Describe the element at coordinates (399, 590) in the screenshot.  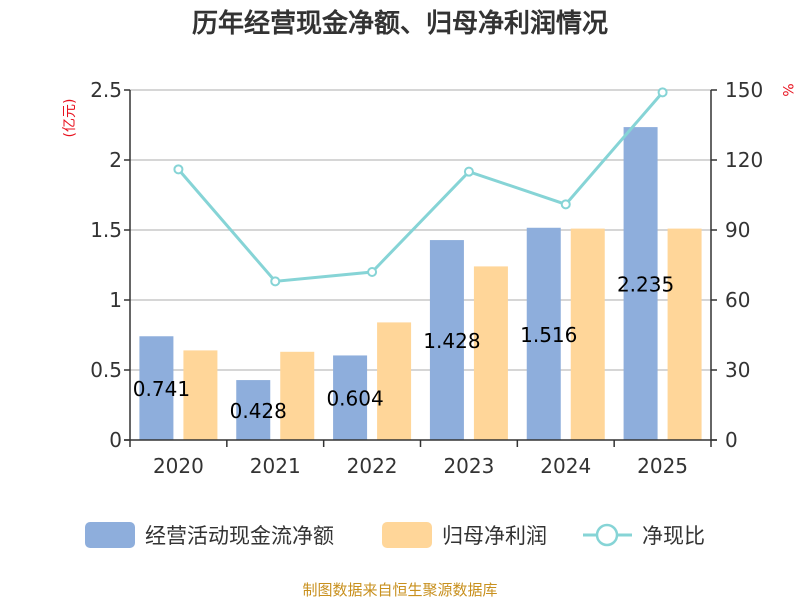
I see `source-note: 制图数据来自恒生聚源数据库` at that location.